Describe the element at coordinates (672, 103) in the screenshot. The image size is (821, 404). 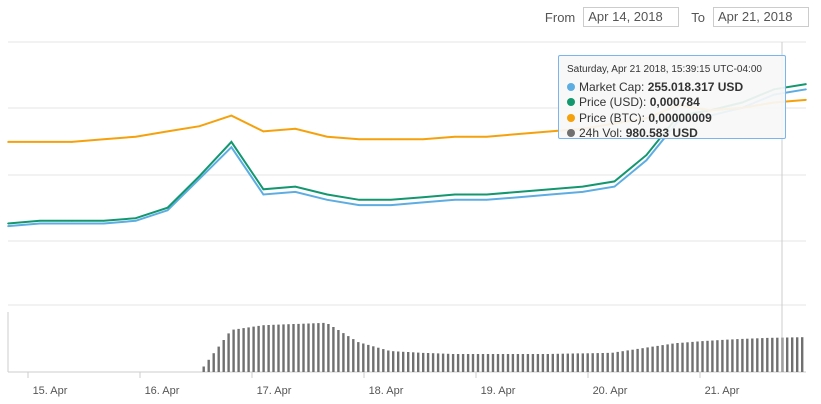
I see `tooltip-row-price-usd: Price (USD): 0,000784` at that location.